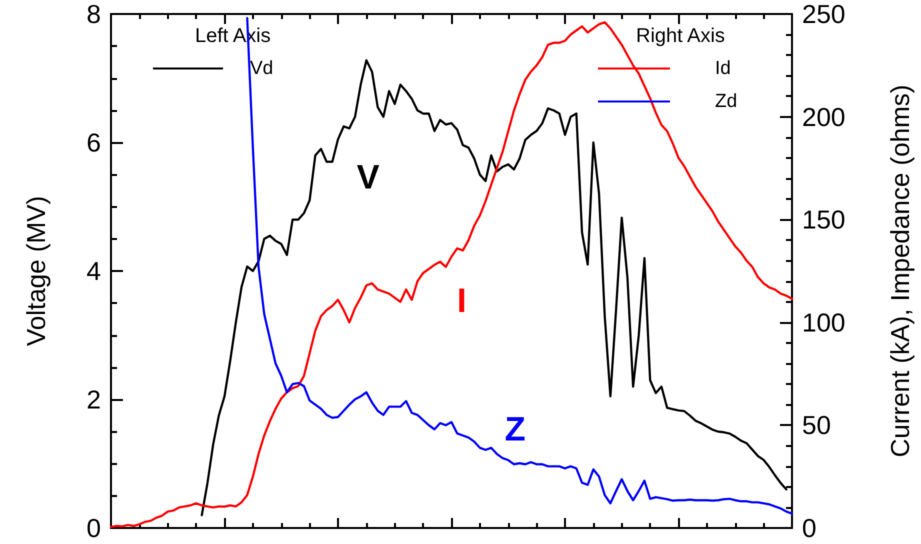  I want to click on y-tick-label: 2, so click(93, 399).